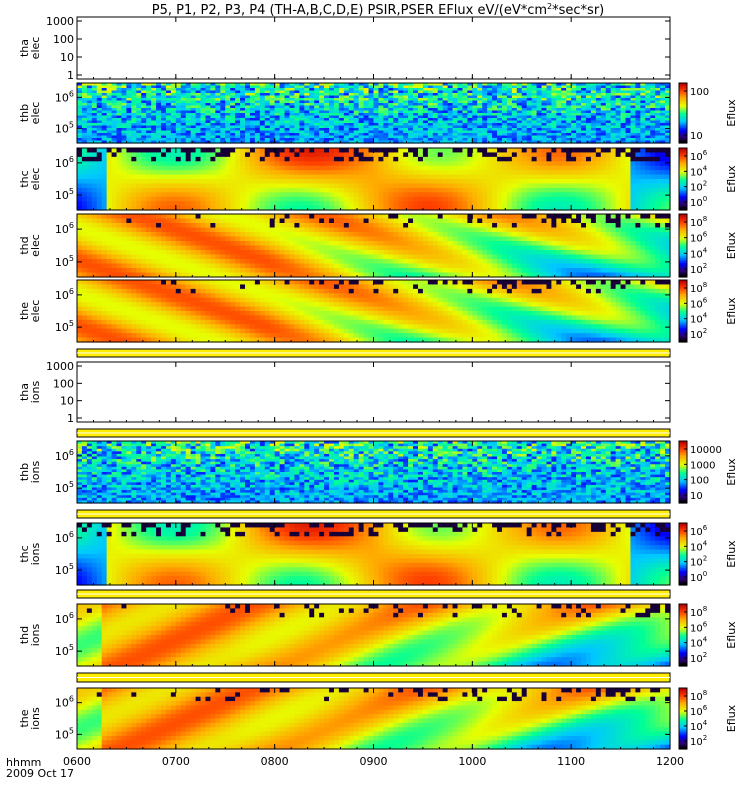 Image resolution: width=750 pixels, height=800 pixels. I want to click on colorbar-frame, so click(683, 113).